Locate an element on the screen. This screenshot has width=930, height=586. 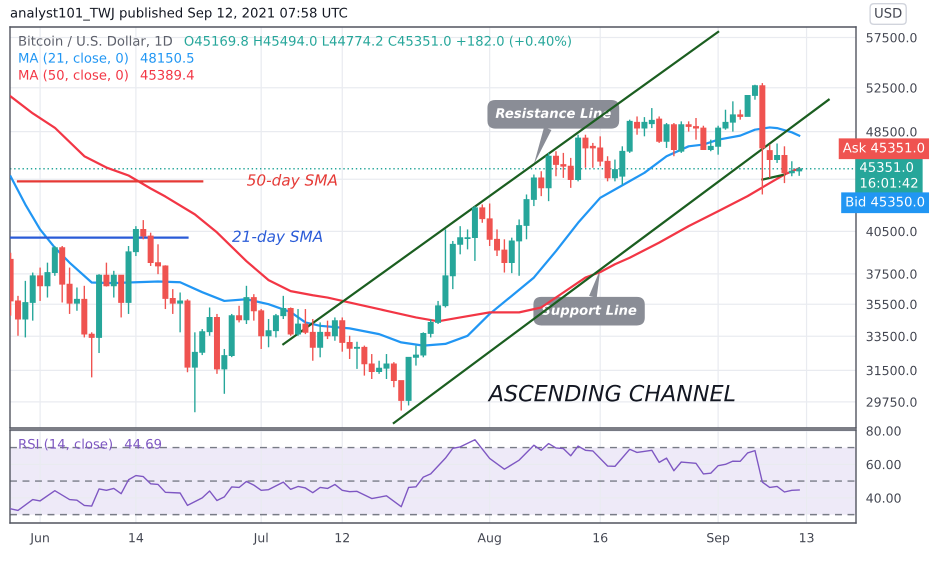
y-tick-label: 29750.0 is located at coordinates (891, 402).